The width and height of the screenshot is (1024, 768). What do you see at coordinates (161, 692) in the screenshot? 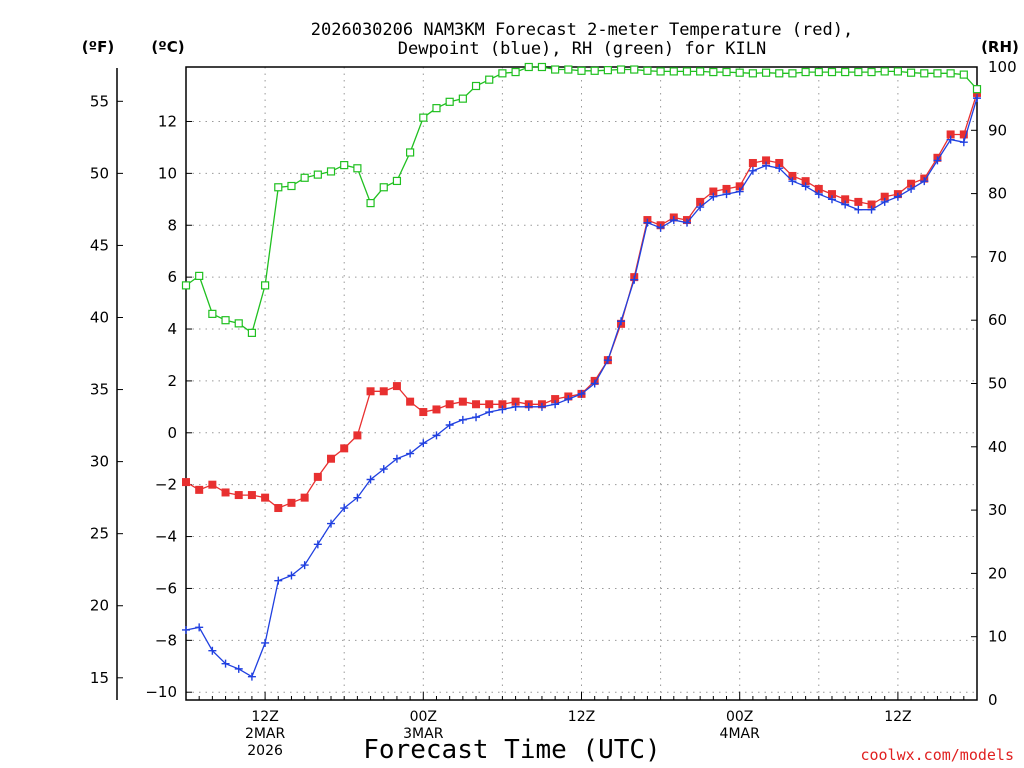
I see `celsius-tick-label: −10` at bounding box center [161, 692].